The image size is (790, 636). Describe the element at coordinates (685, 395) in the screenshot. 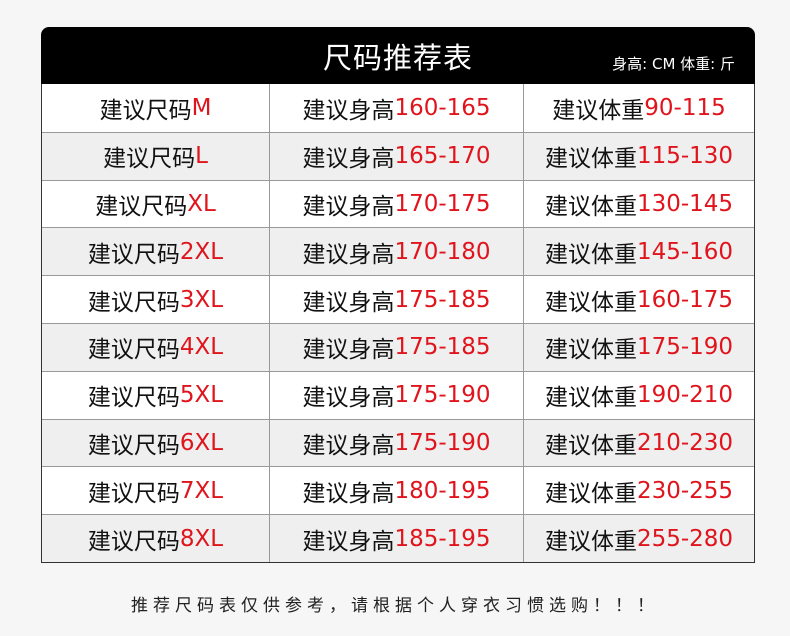

I see `weight-value: 190-210` at that location.